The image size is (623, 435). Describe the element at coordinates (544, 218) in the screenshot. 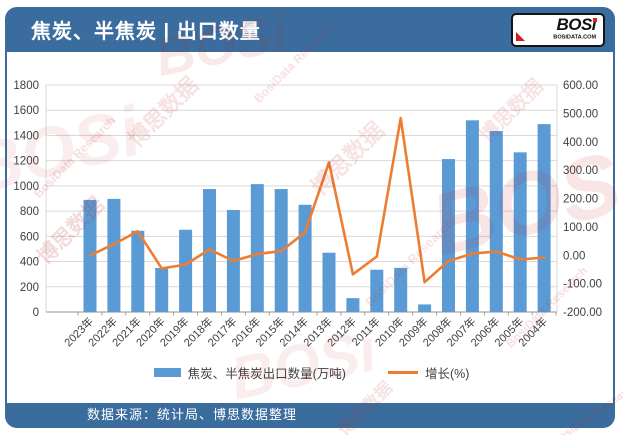

I see `bar-2004` at that location.